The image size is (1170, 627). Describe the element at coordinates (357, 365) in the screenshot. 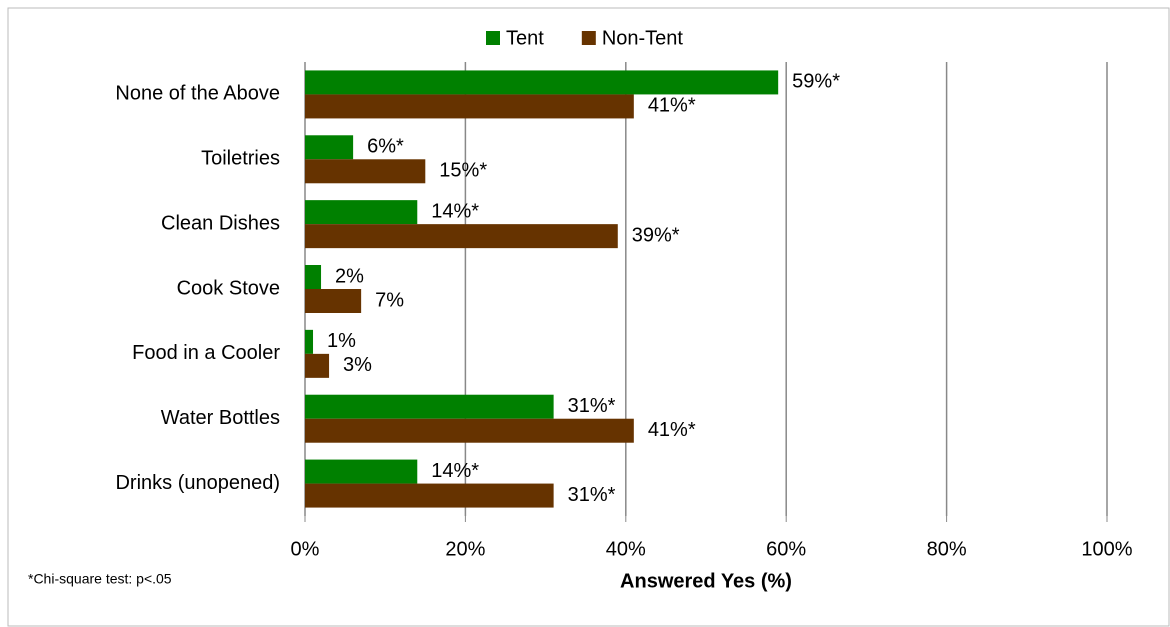

I see `data-label: 3%` at that location.